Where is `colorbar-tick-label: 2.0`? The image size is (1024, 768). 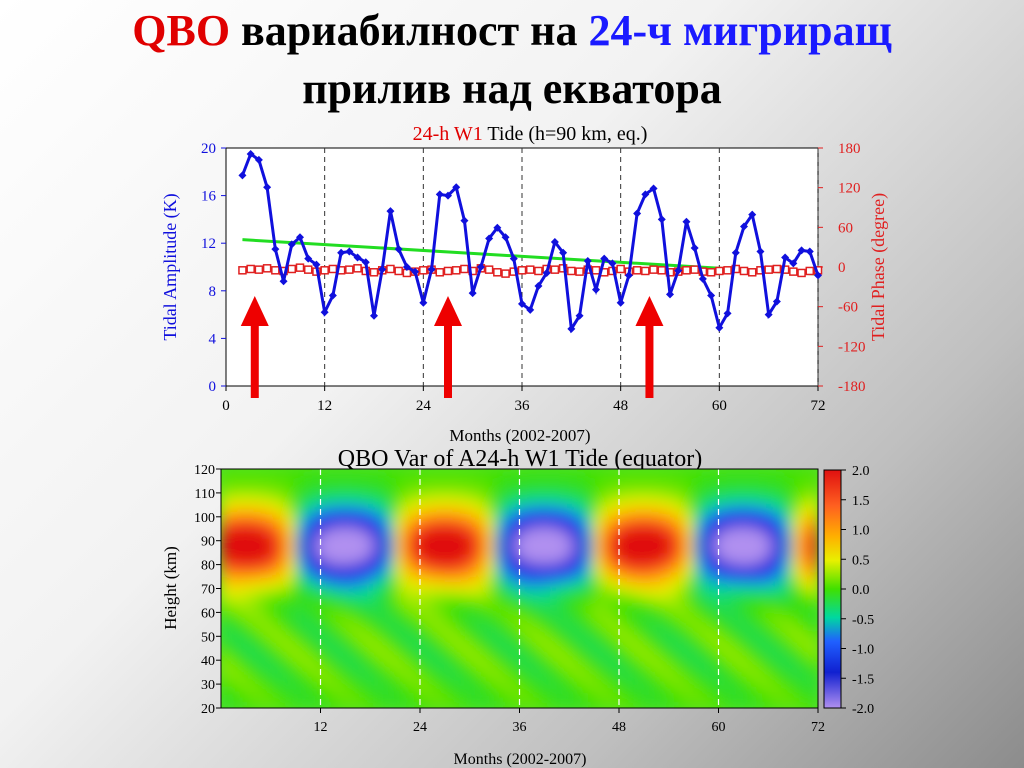 colorbar-tick-label: 2.0 is located at coordinates (861, 471).